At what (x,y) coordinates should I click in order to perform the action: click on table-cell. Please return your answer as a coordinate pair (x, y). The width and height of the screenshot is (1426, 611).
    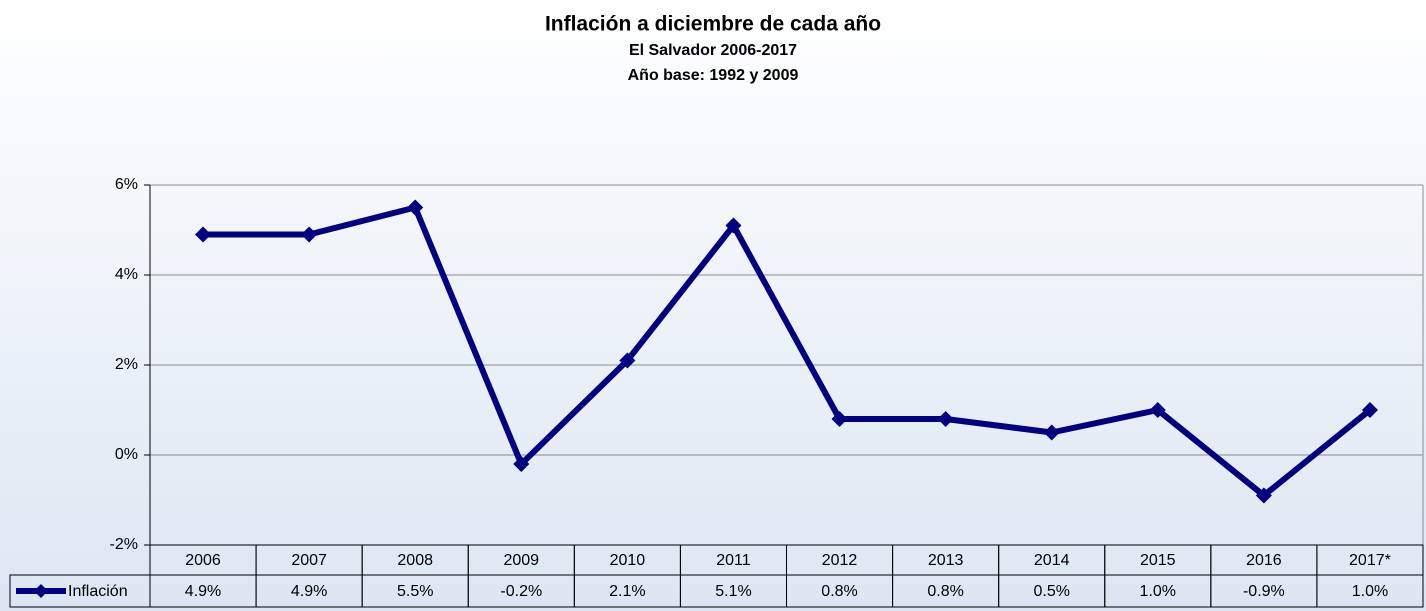
    Looking at the image, I should click on (1370, 591).